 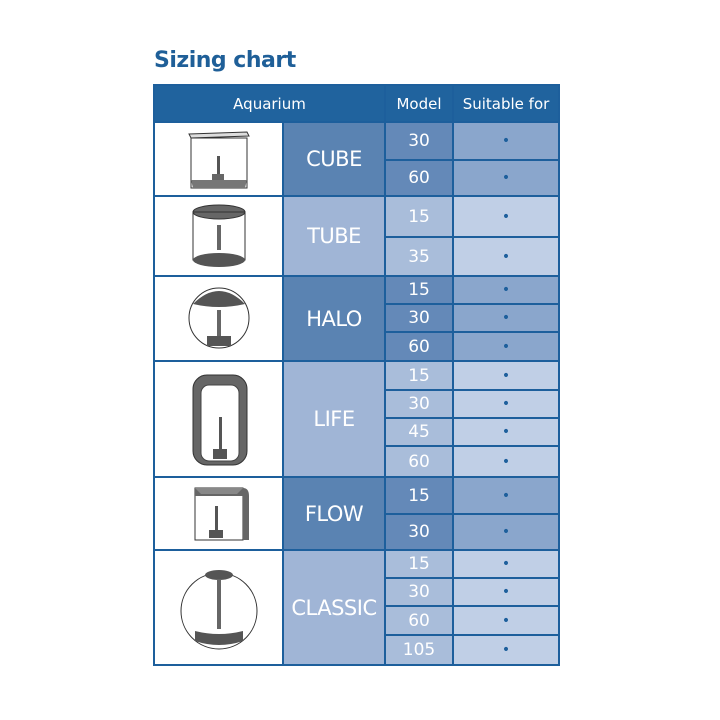 I want to click on model-size: 105, so click(x=419, y=650).